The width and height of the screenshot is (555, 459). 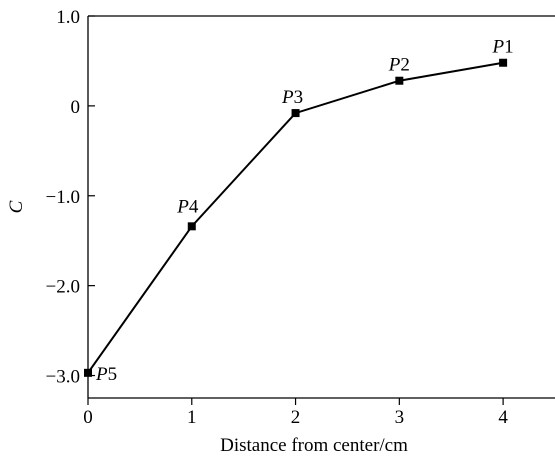 What do you see at coordinates (192, 417) in the screenshot?
I see `x-tick-label: 1` at bounding box center [192, 417].